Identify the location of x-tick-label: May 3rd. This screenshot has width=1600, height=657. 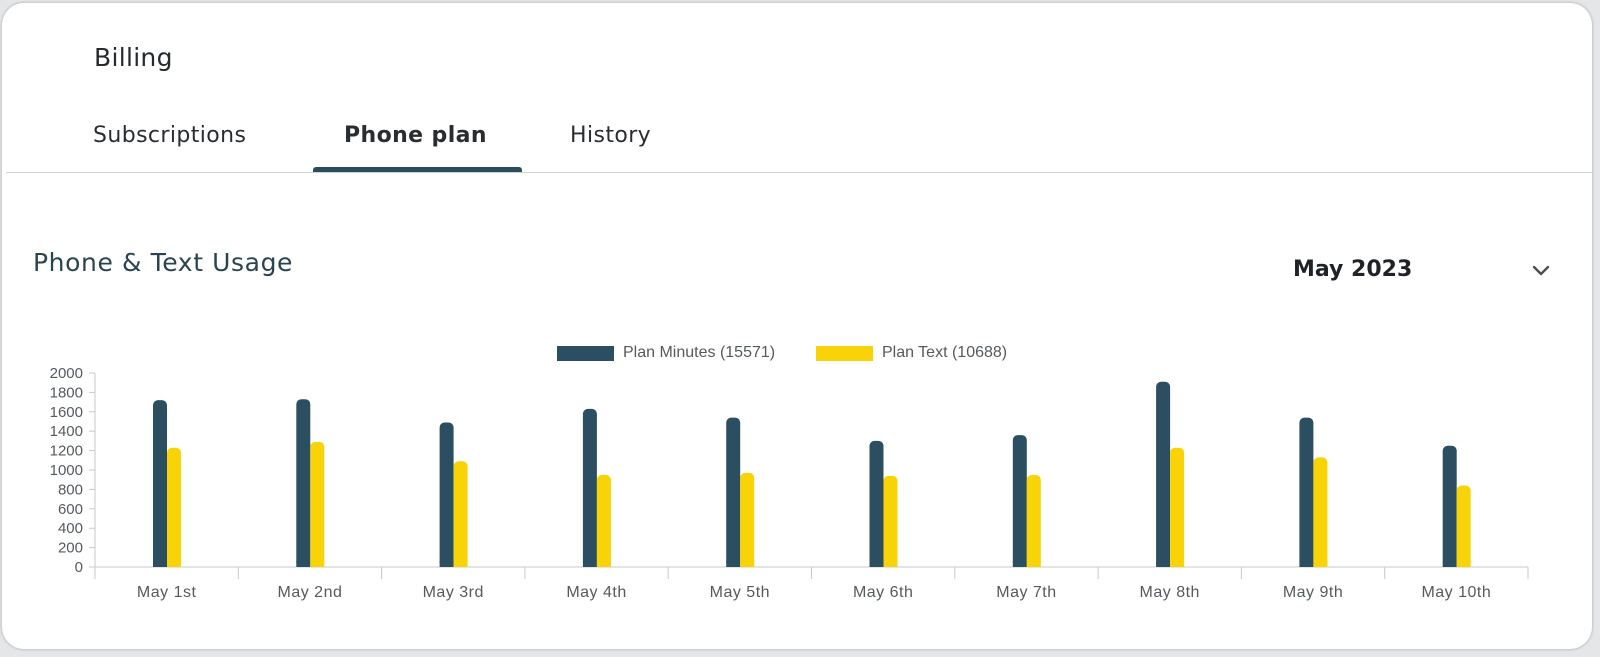
(453, 592).